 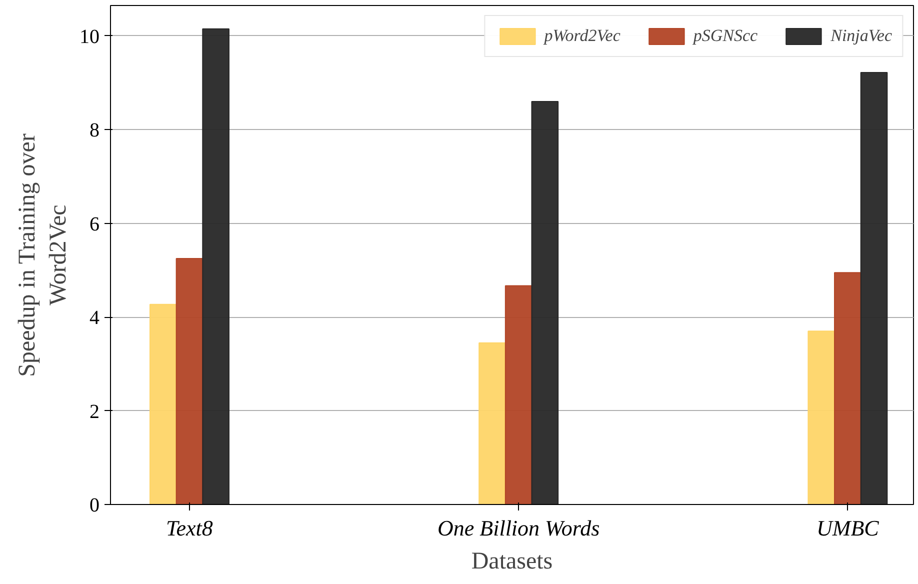 What do you see at coordinates (861, 36) in the screenshot?
I see `legend-label: NinjaVec` at bounding box center [861, 36].